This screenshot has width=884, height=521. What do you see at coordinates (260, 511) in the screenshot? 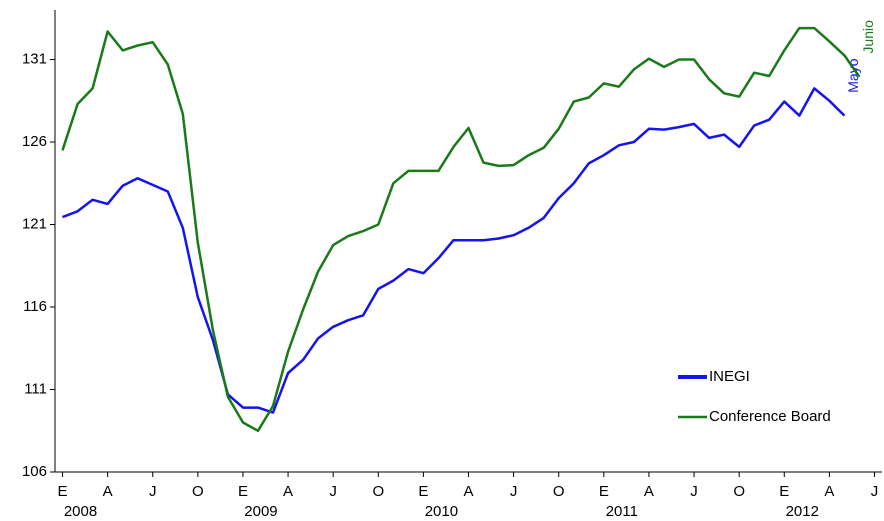
I see `year-label: 2009` at bounding box center [260, 511].